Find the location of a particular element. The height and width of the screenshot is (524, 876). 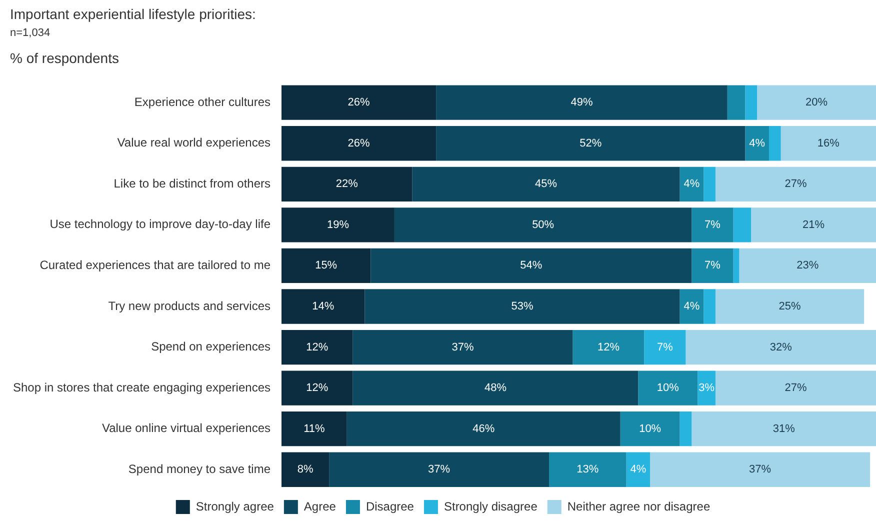

data-label: 14% is located at coordinates (323, 306).